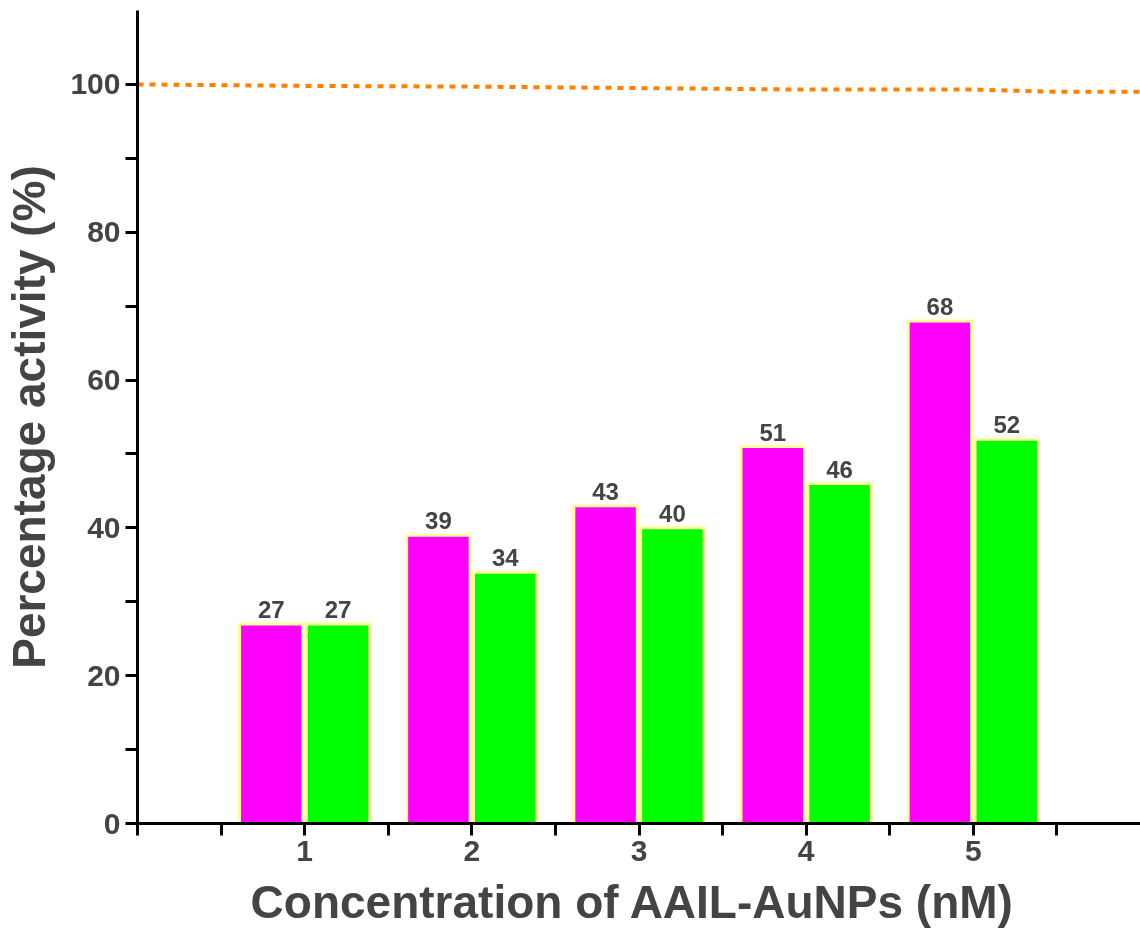 Image resolution: width=1140 pixels, height=936 pixels. Describe the element at coordinates (639, 850) in the screenshot. I see `x-tick-label: 3` at that location.